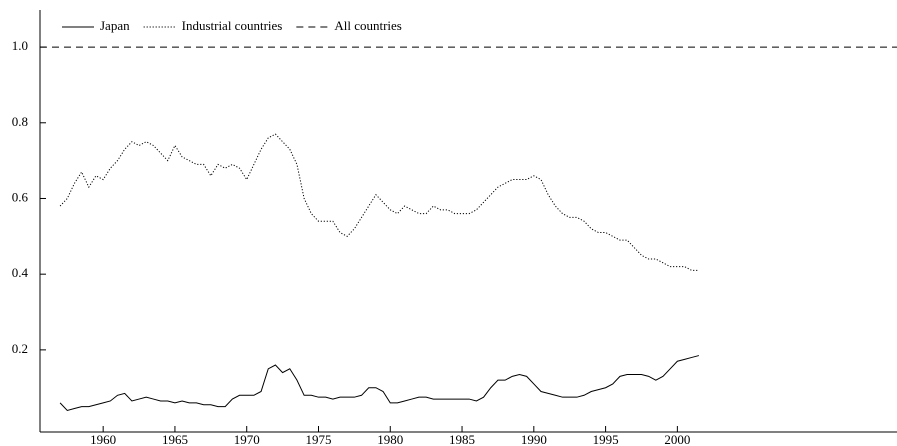 This screenshot has height=446, width=897. I want to click on x-tick-label: 2000, so click(677, 439).